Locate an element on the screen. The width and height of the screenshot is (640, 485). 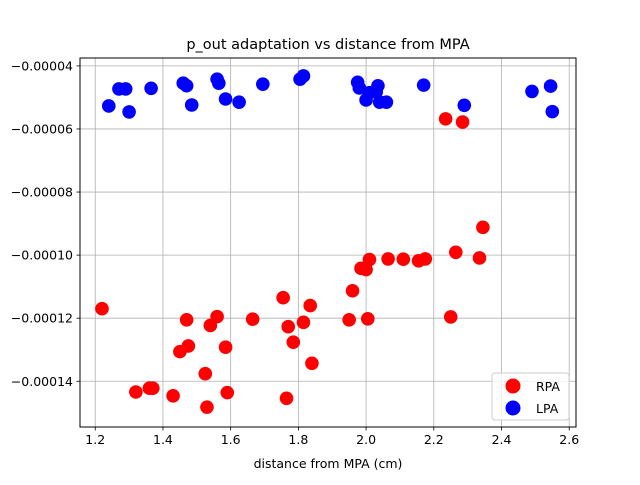
x-axis-label: distance from MPA (cm) is located at coordinates (328, 463).